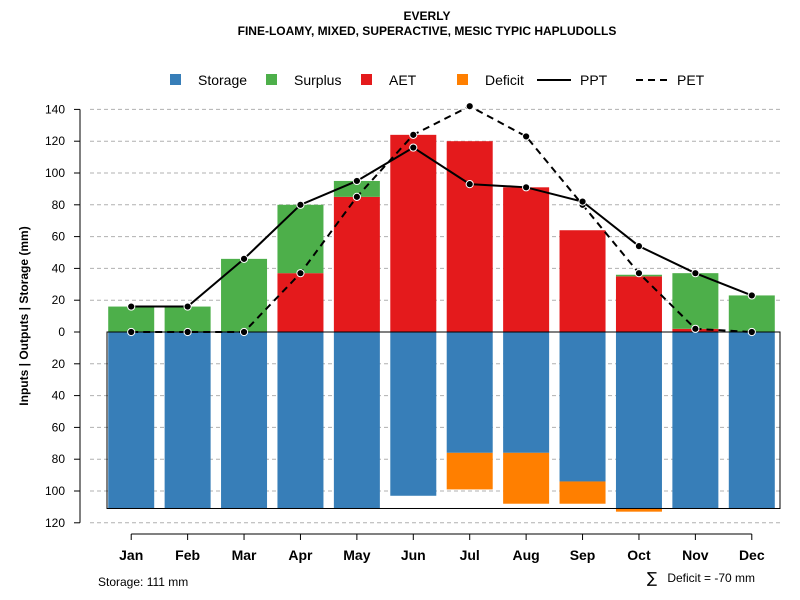 This screenshot has width=800, height=600. What do you see at coordinates (695, 555) in the screenshot?
I see `x-tick-label-nov: Nov` at bounding box center [695, 555].